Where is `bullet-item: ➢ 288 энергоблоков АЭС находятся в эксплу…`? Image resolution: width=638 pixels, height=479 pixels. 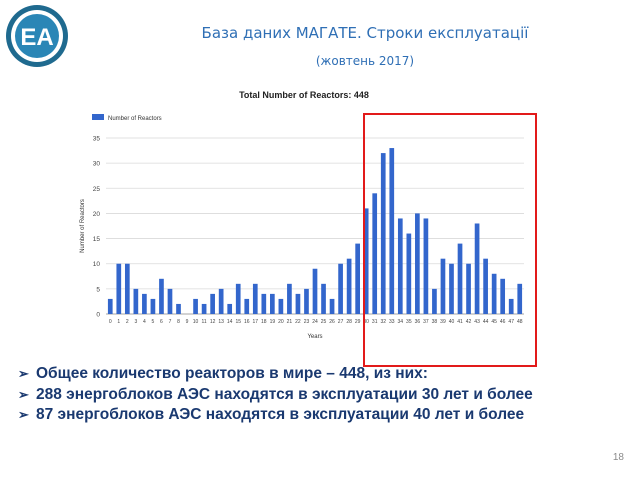
bullet-item: ➢ 288 энергоблоков АЭС находятся в эксплу… is located at coordinates (308, 395).